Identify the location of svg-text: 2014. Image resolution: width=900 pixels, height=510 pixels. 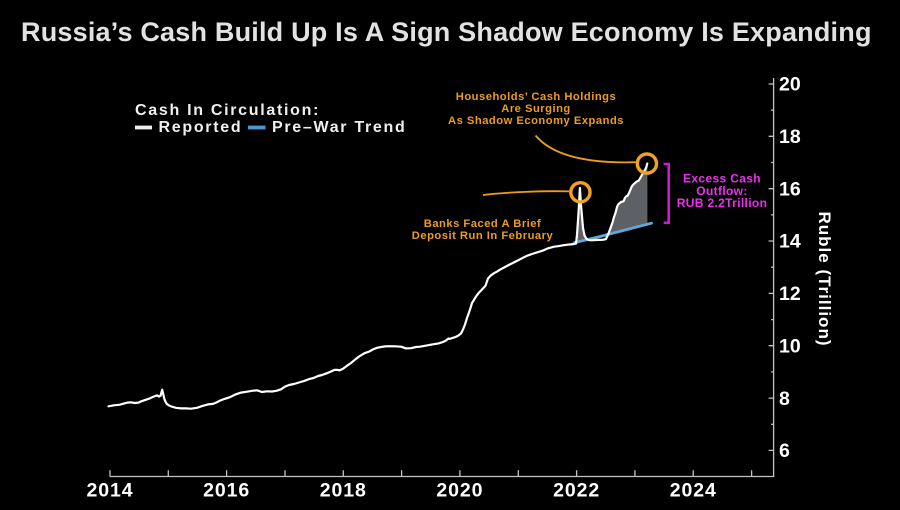
(110, 491).